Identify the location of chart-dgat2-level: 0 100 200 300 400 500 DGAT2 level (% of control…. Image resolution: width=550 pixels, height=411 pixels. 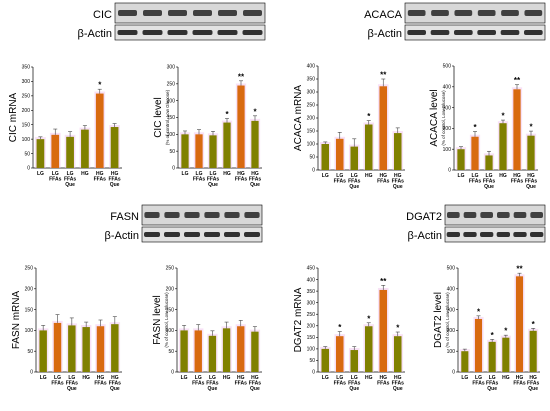
(486, 328).